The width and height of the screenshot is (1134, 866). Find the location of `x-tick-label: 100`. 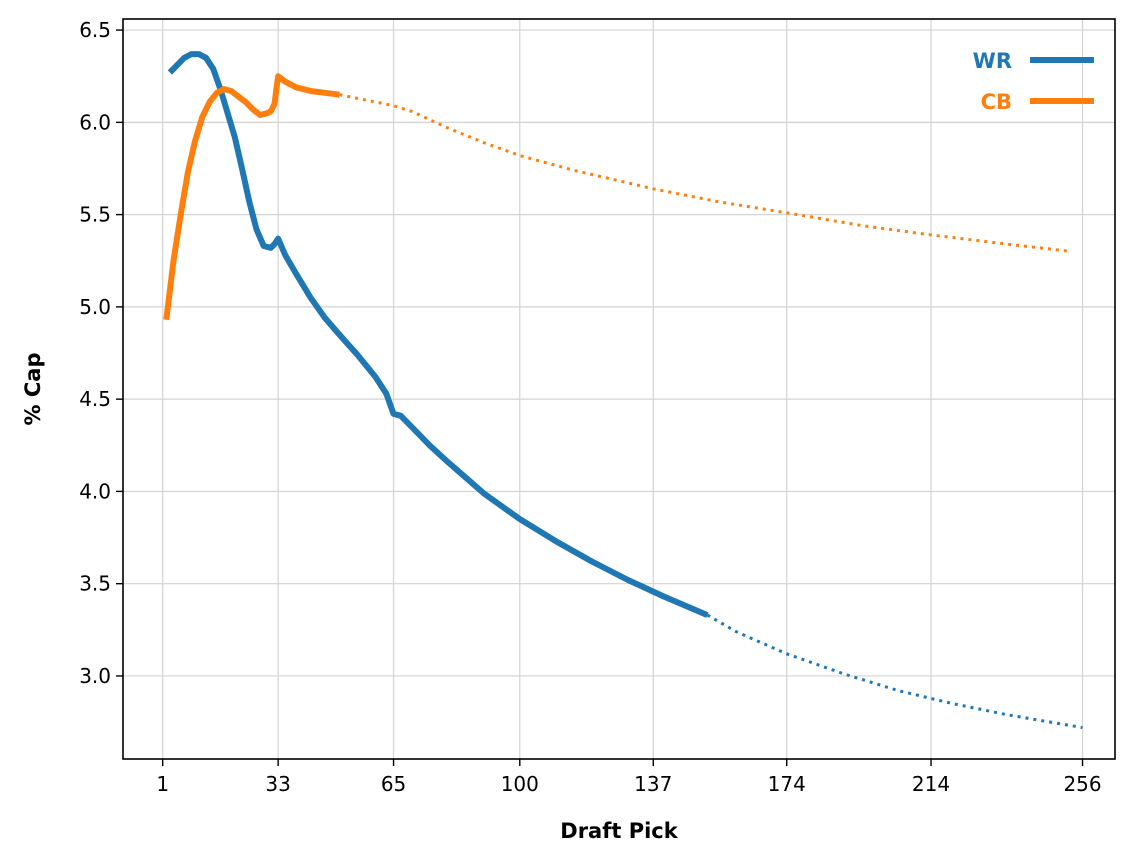

x-tick-label: 100 is located at coordinates (520, 784).